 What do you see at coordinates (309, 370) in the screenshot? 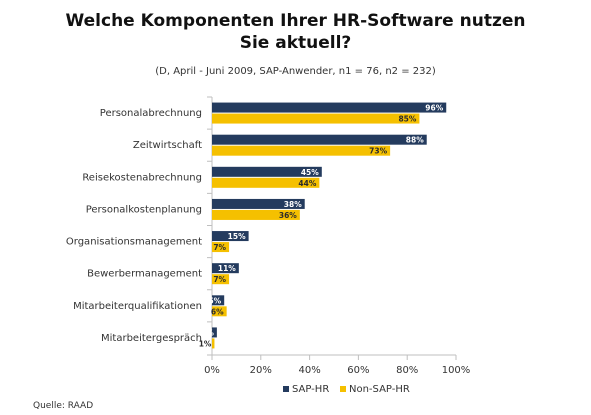
I see `x-tick-label: 40%` at bounding box center [309, 370].